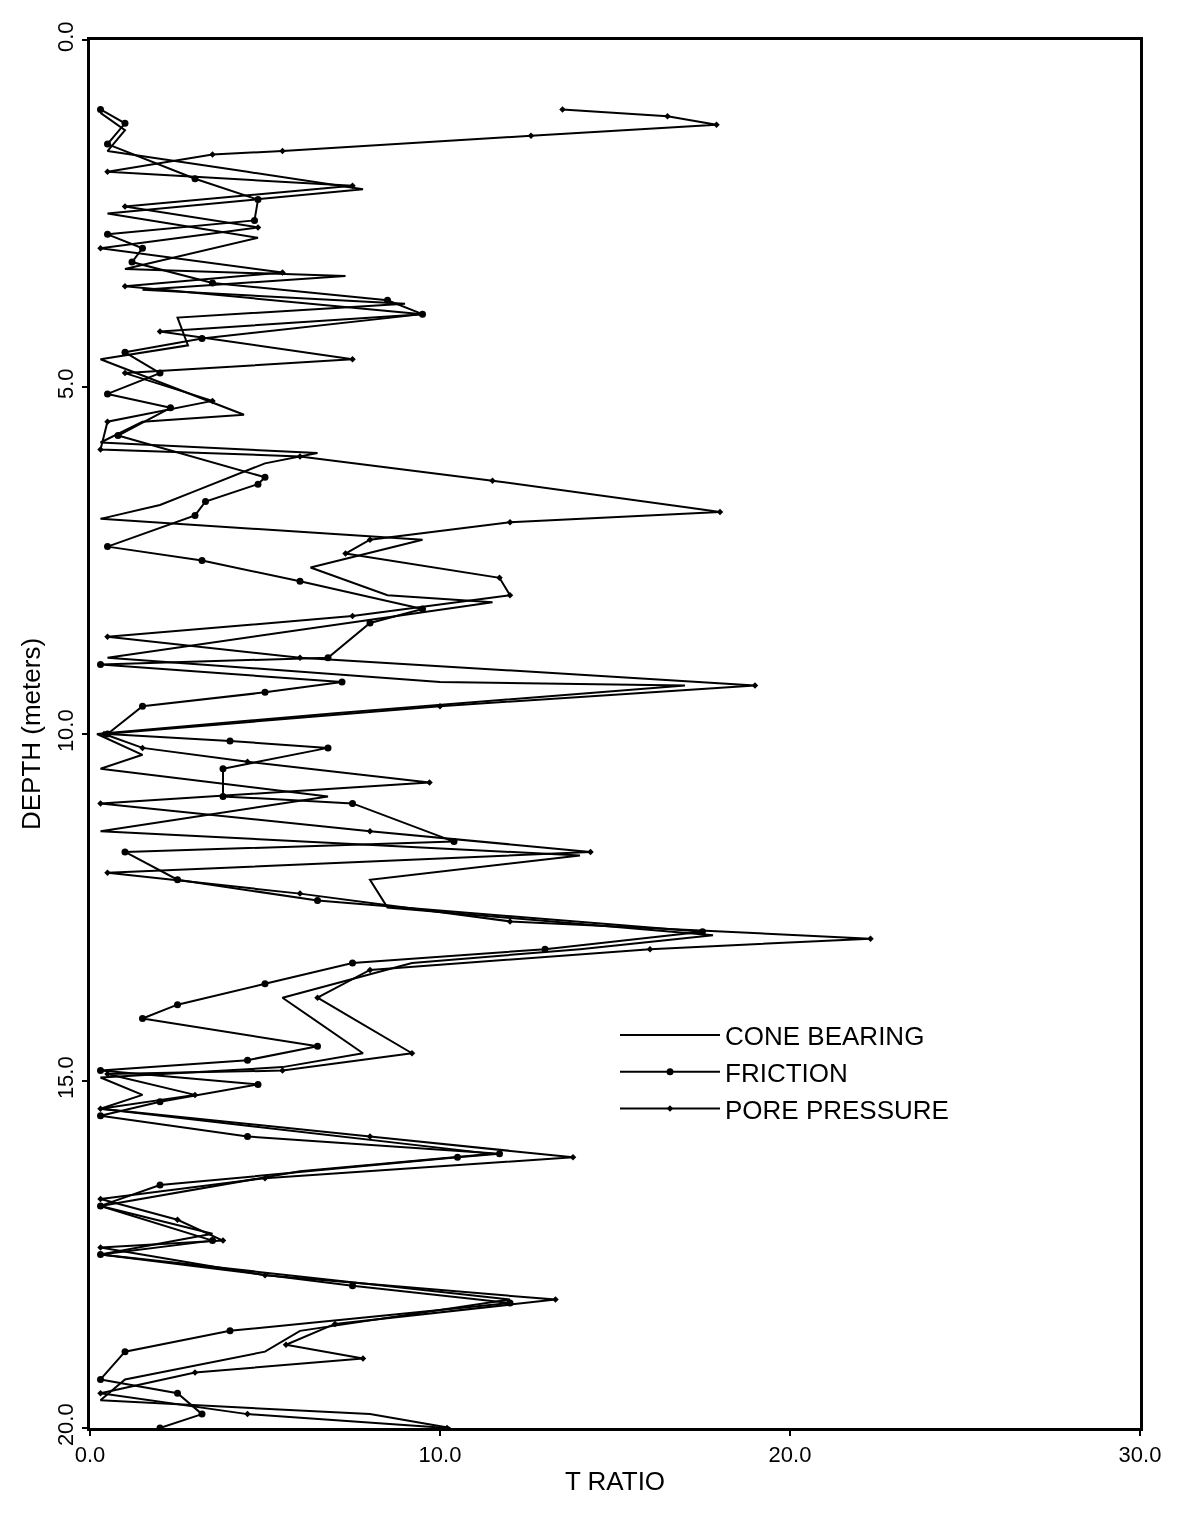 The width and height of the screenshot is (1180, 1518). Describe the element at coordinates (90, 1455) in the screenshot. I see `x-tick-label: 0.0` at that location.